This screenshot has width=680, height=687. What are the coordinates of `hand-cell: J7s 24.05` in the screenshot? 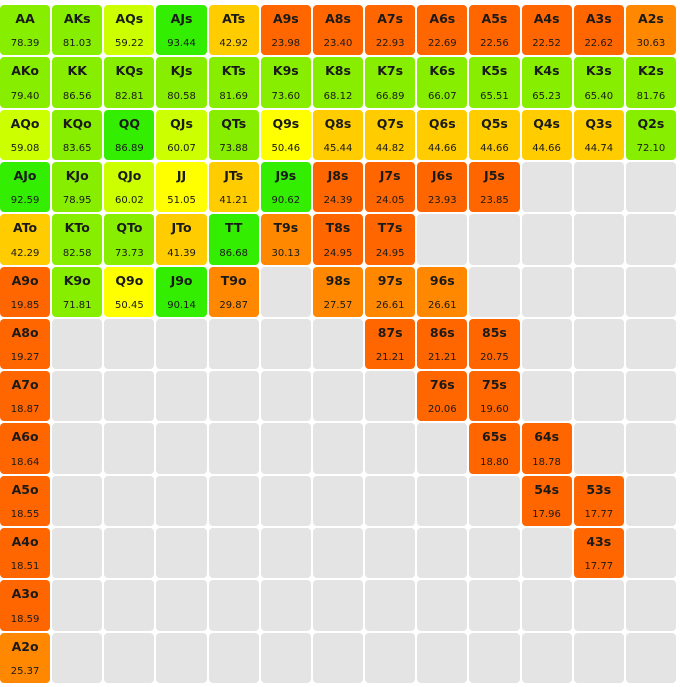 It's located at (390, 187).